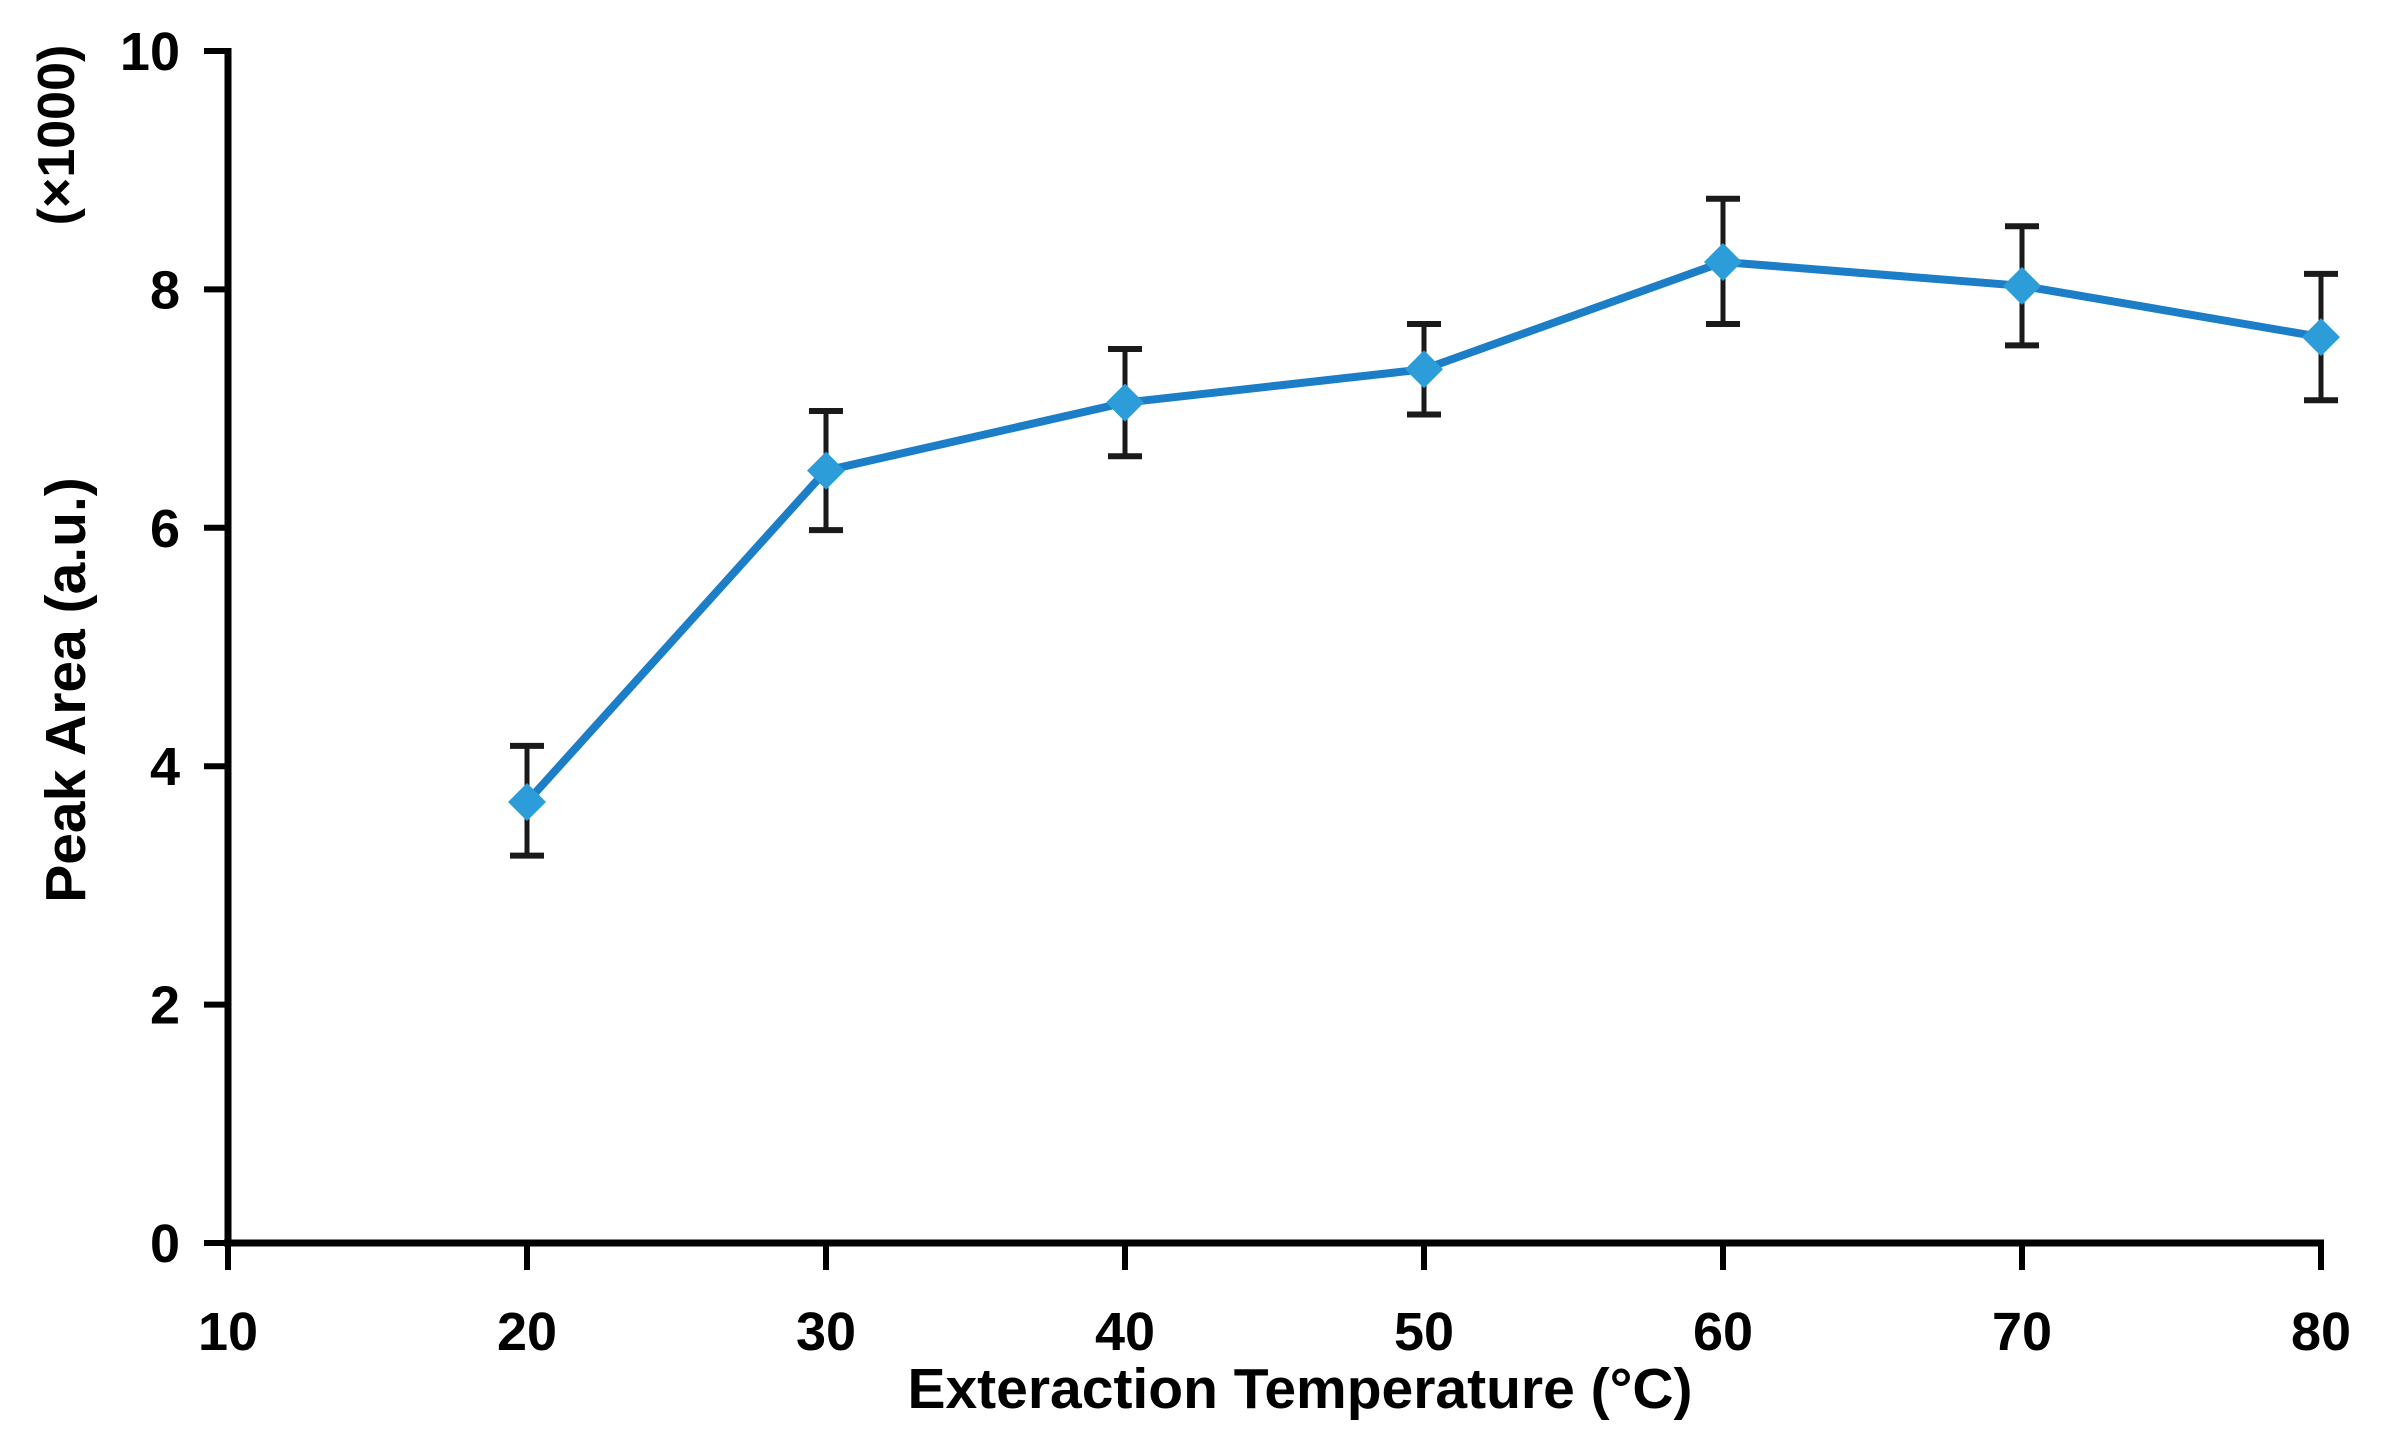  Describe the element at coordinates (527, 1332) in the screenshot. I see `x-tick-label: 20` at that location.